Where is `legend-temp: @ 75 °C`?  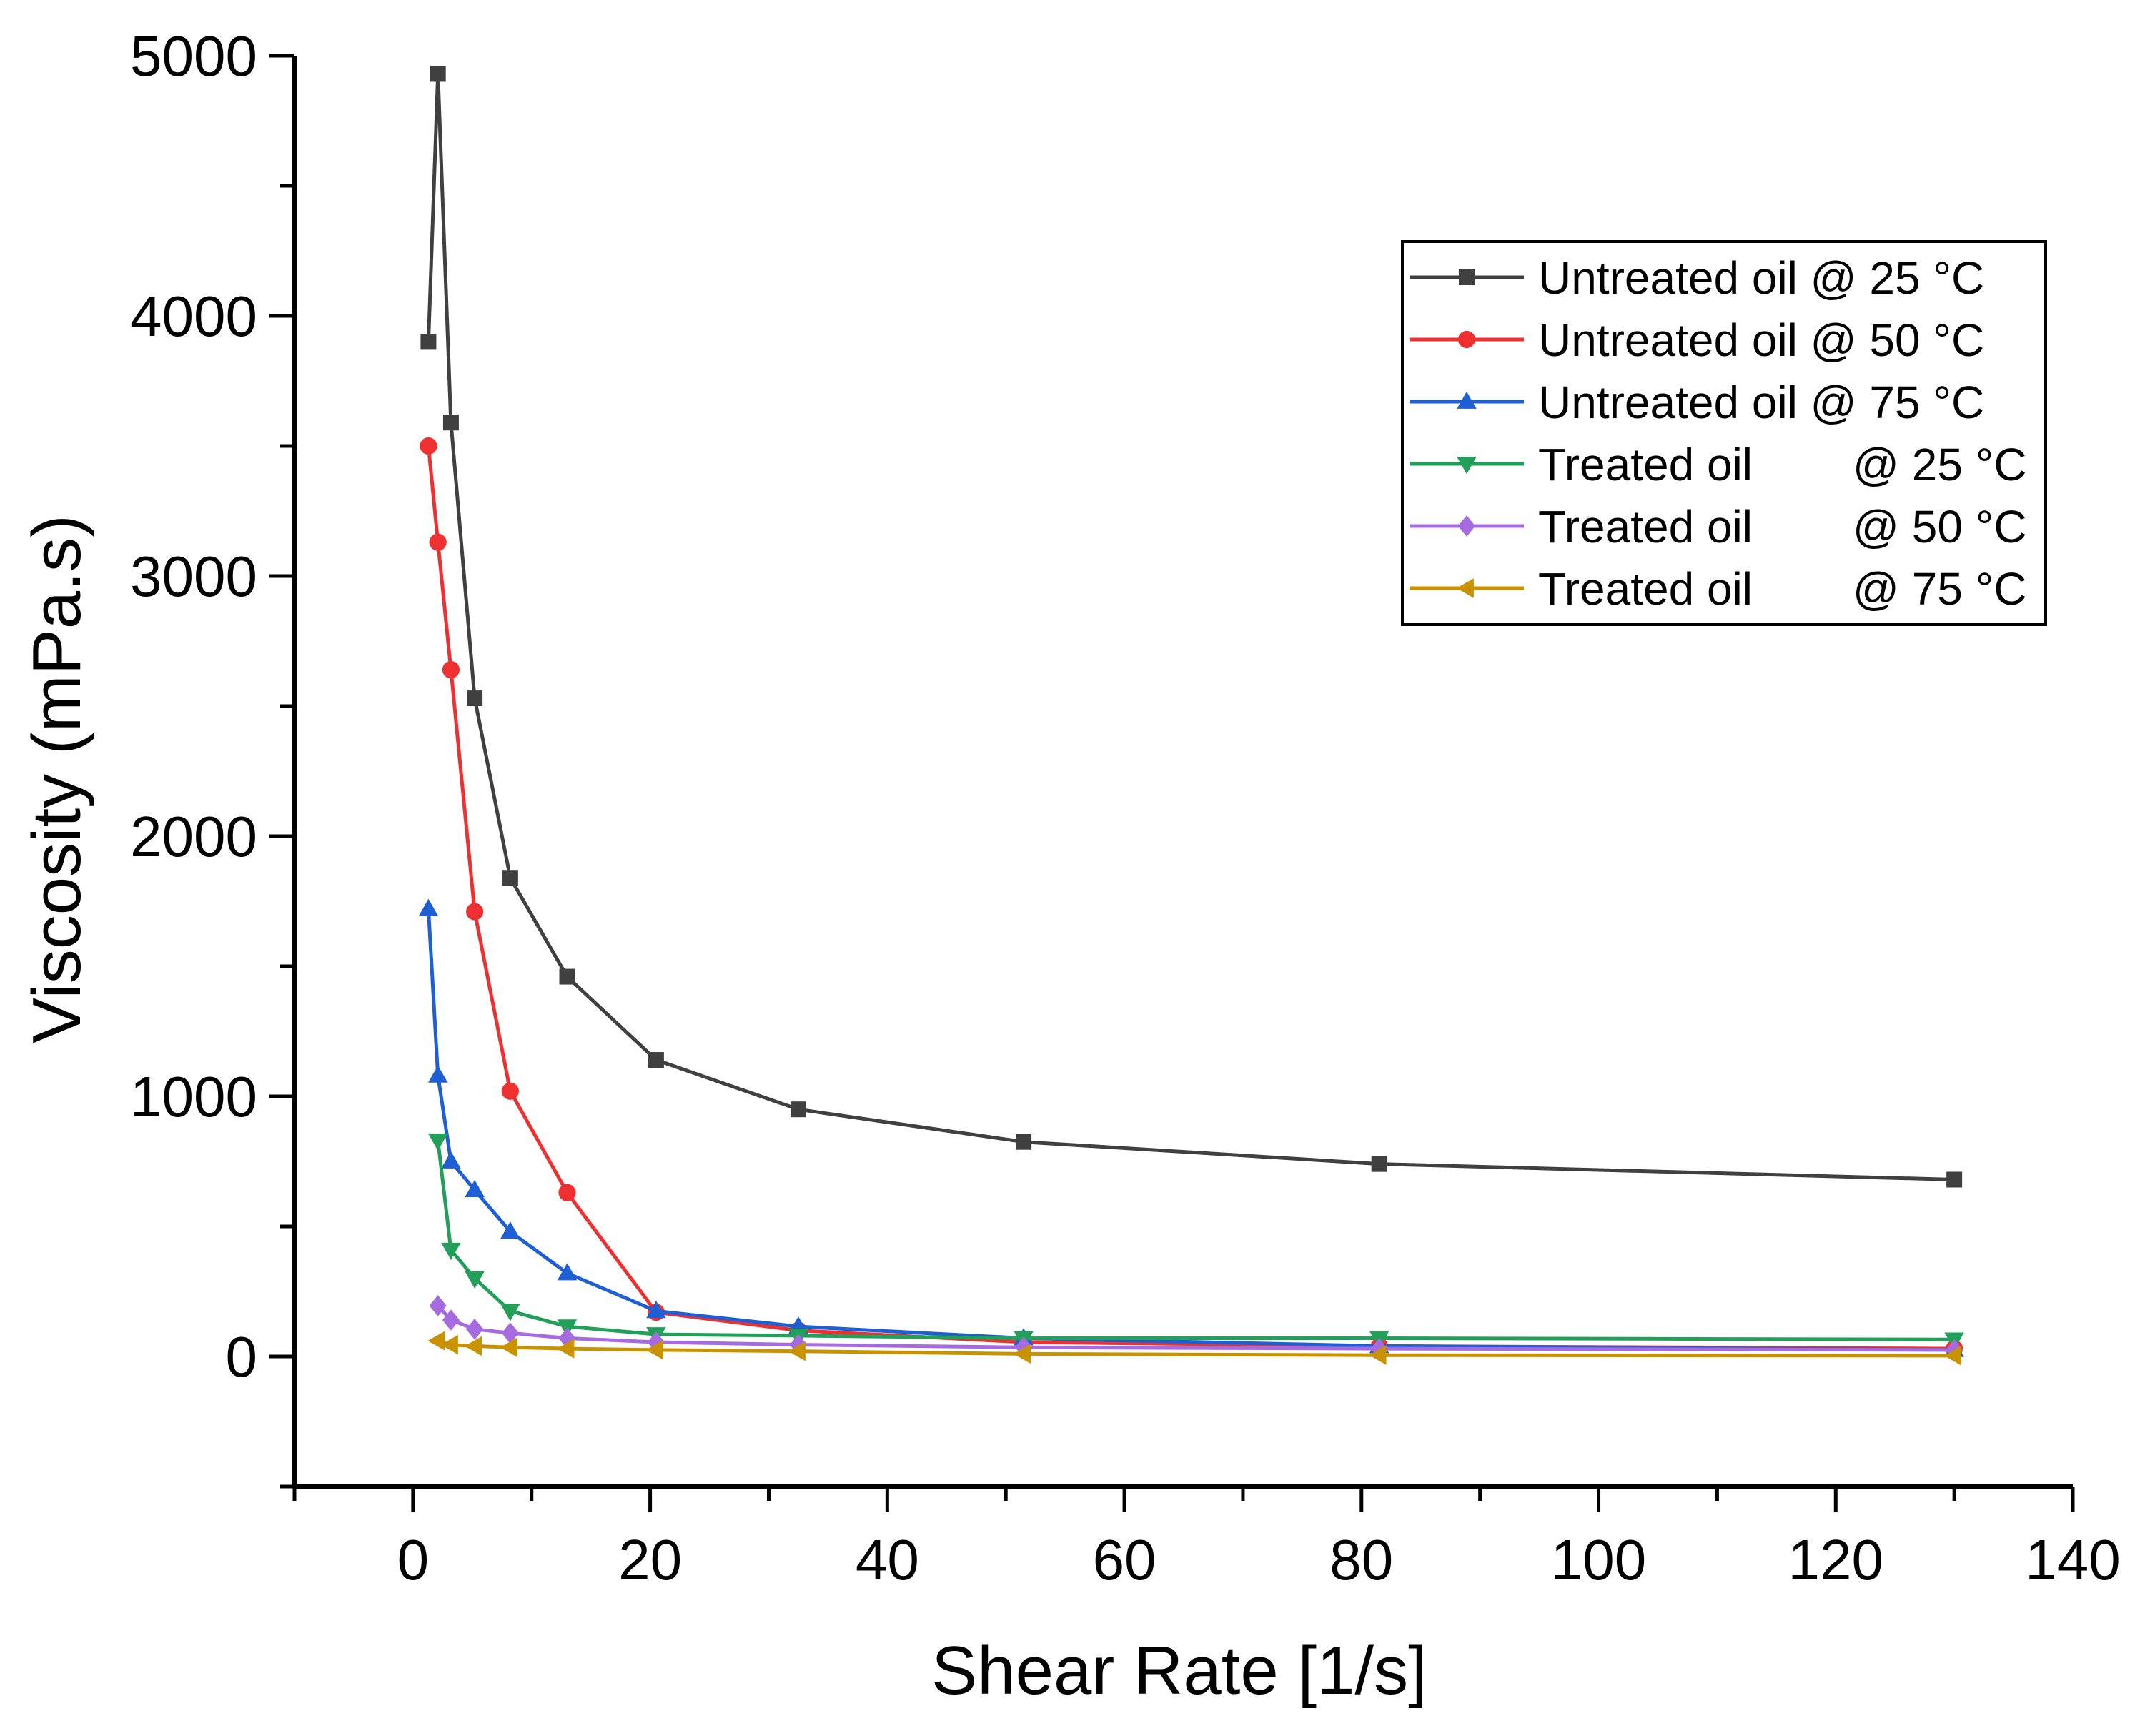
legend-temp: @ 75 °C is located at coordinates (1940, 589).